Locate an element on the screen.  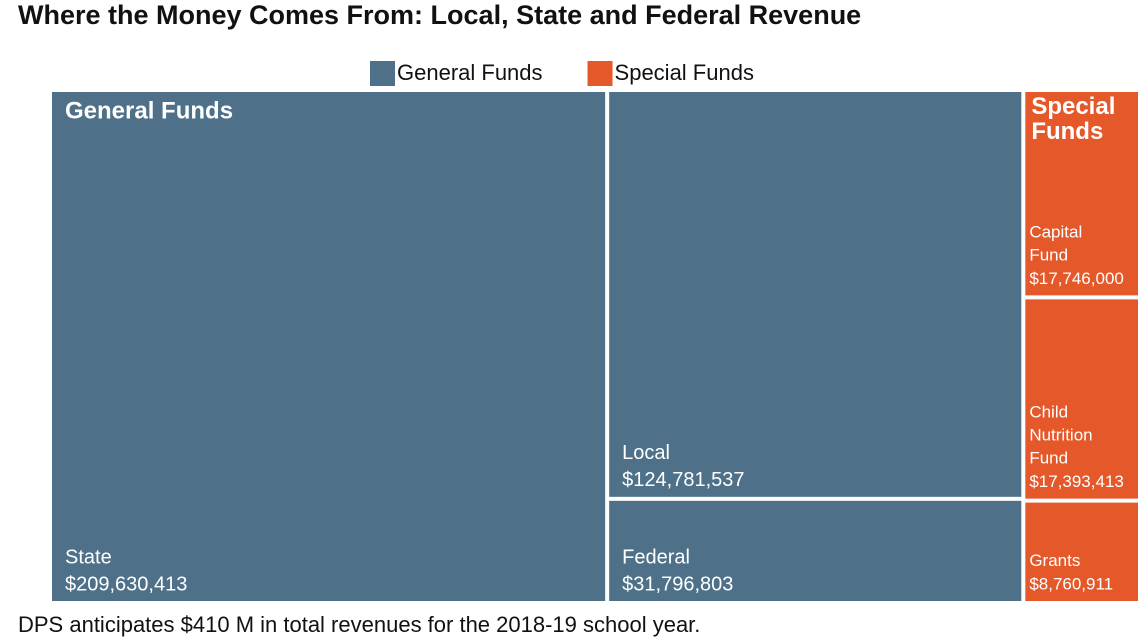
category-label: Local is located at coordinates (646, 453).